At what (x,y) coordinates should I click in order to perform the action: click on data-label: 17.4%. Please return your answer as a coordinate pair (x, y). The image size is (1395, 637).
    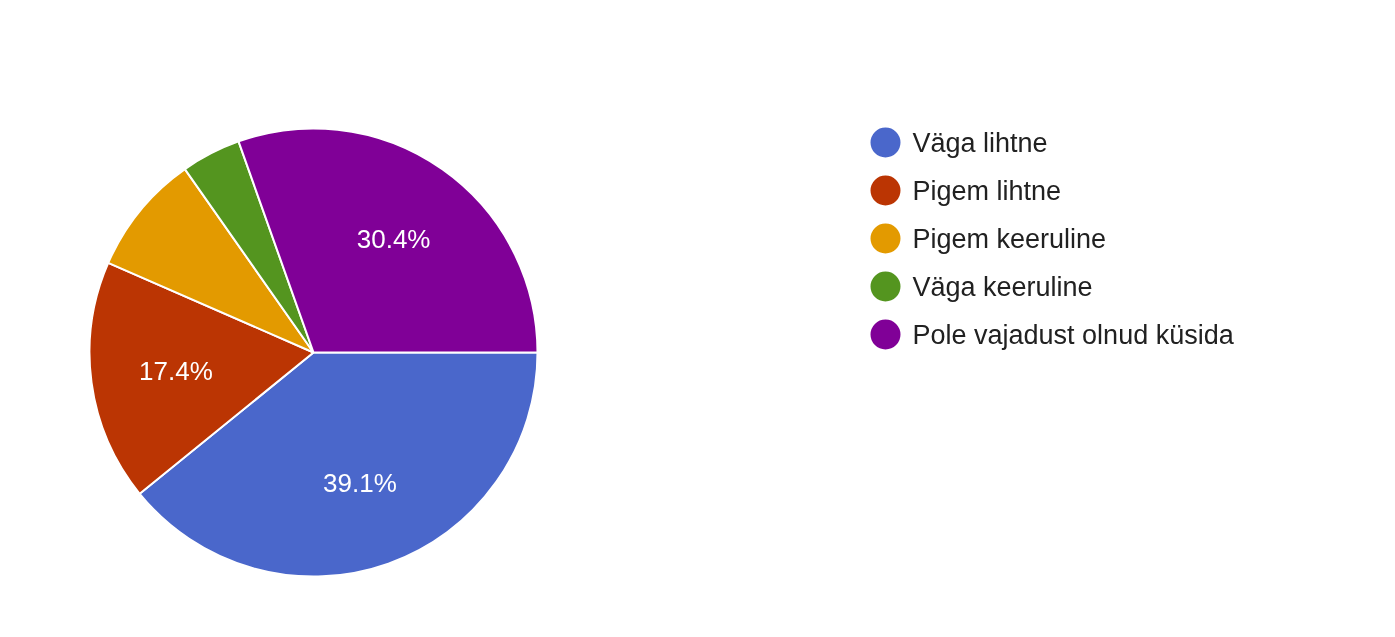
    Looking at the image, I should click on (176, 371).